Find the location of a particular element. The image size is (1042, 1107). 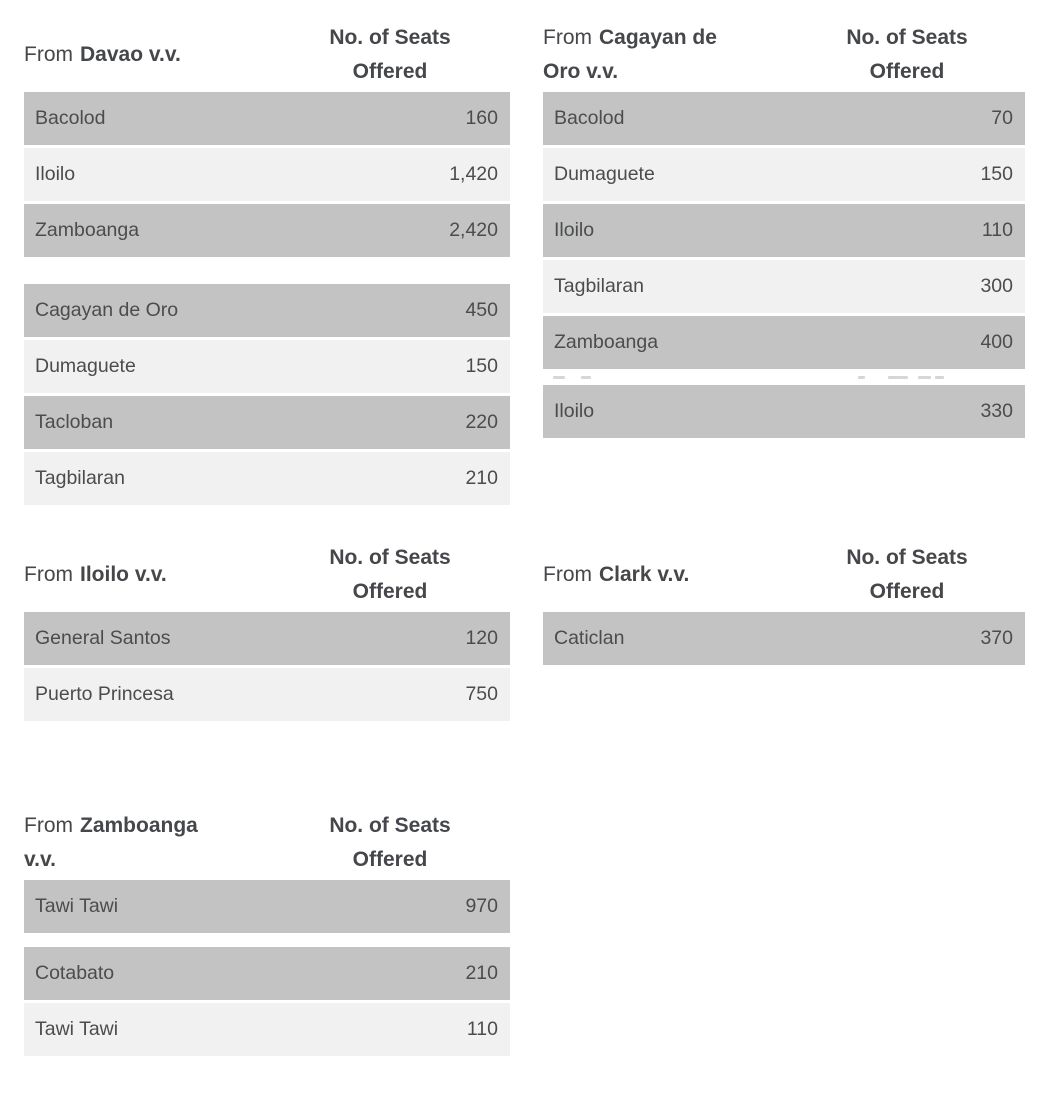

seats-value: 220 is located at coordinates (481, 422).